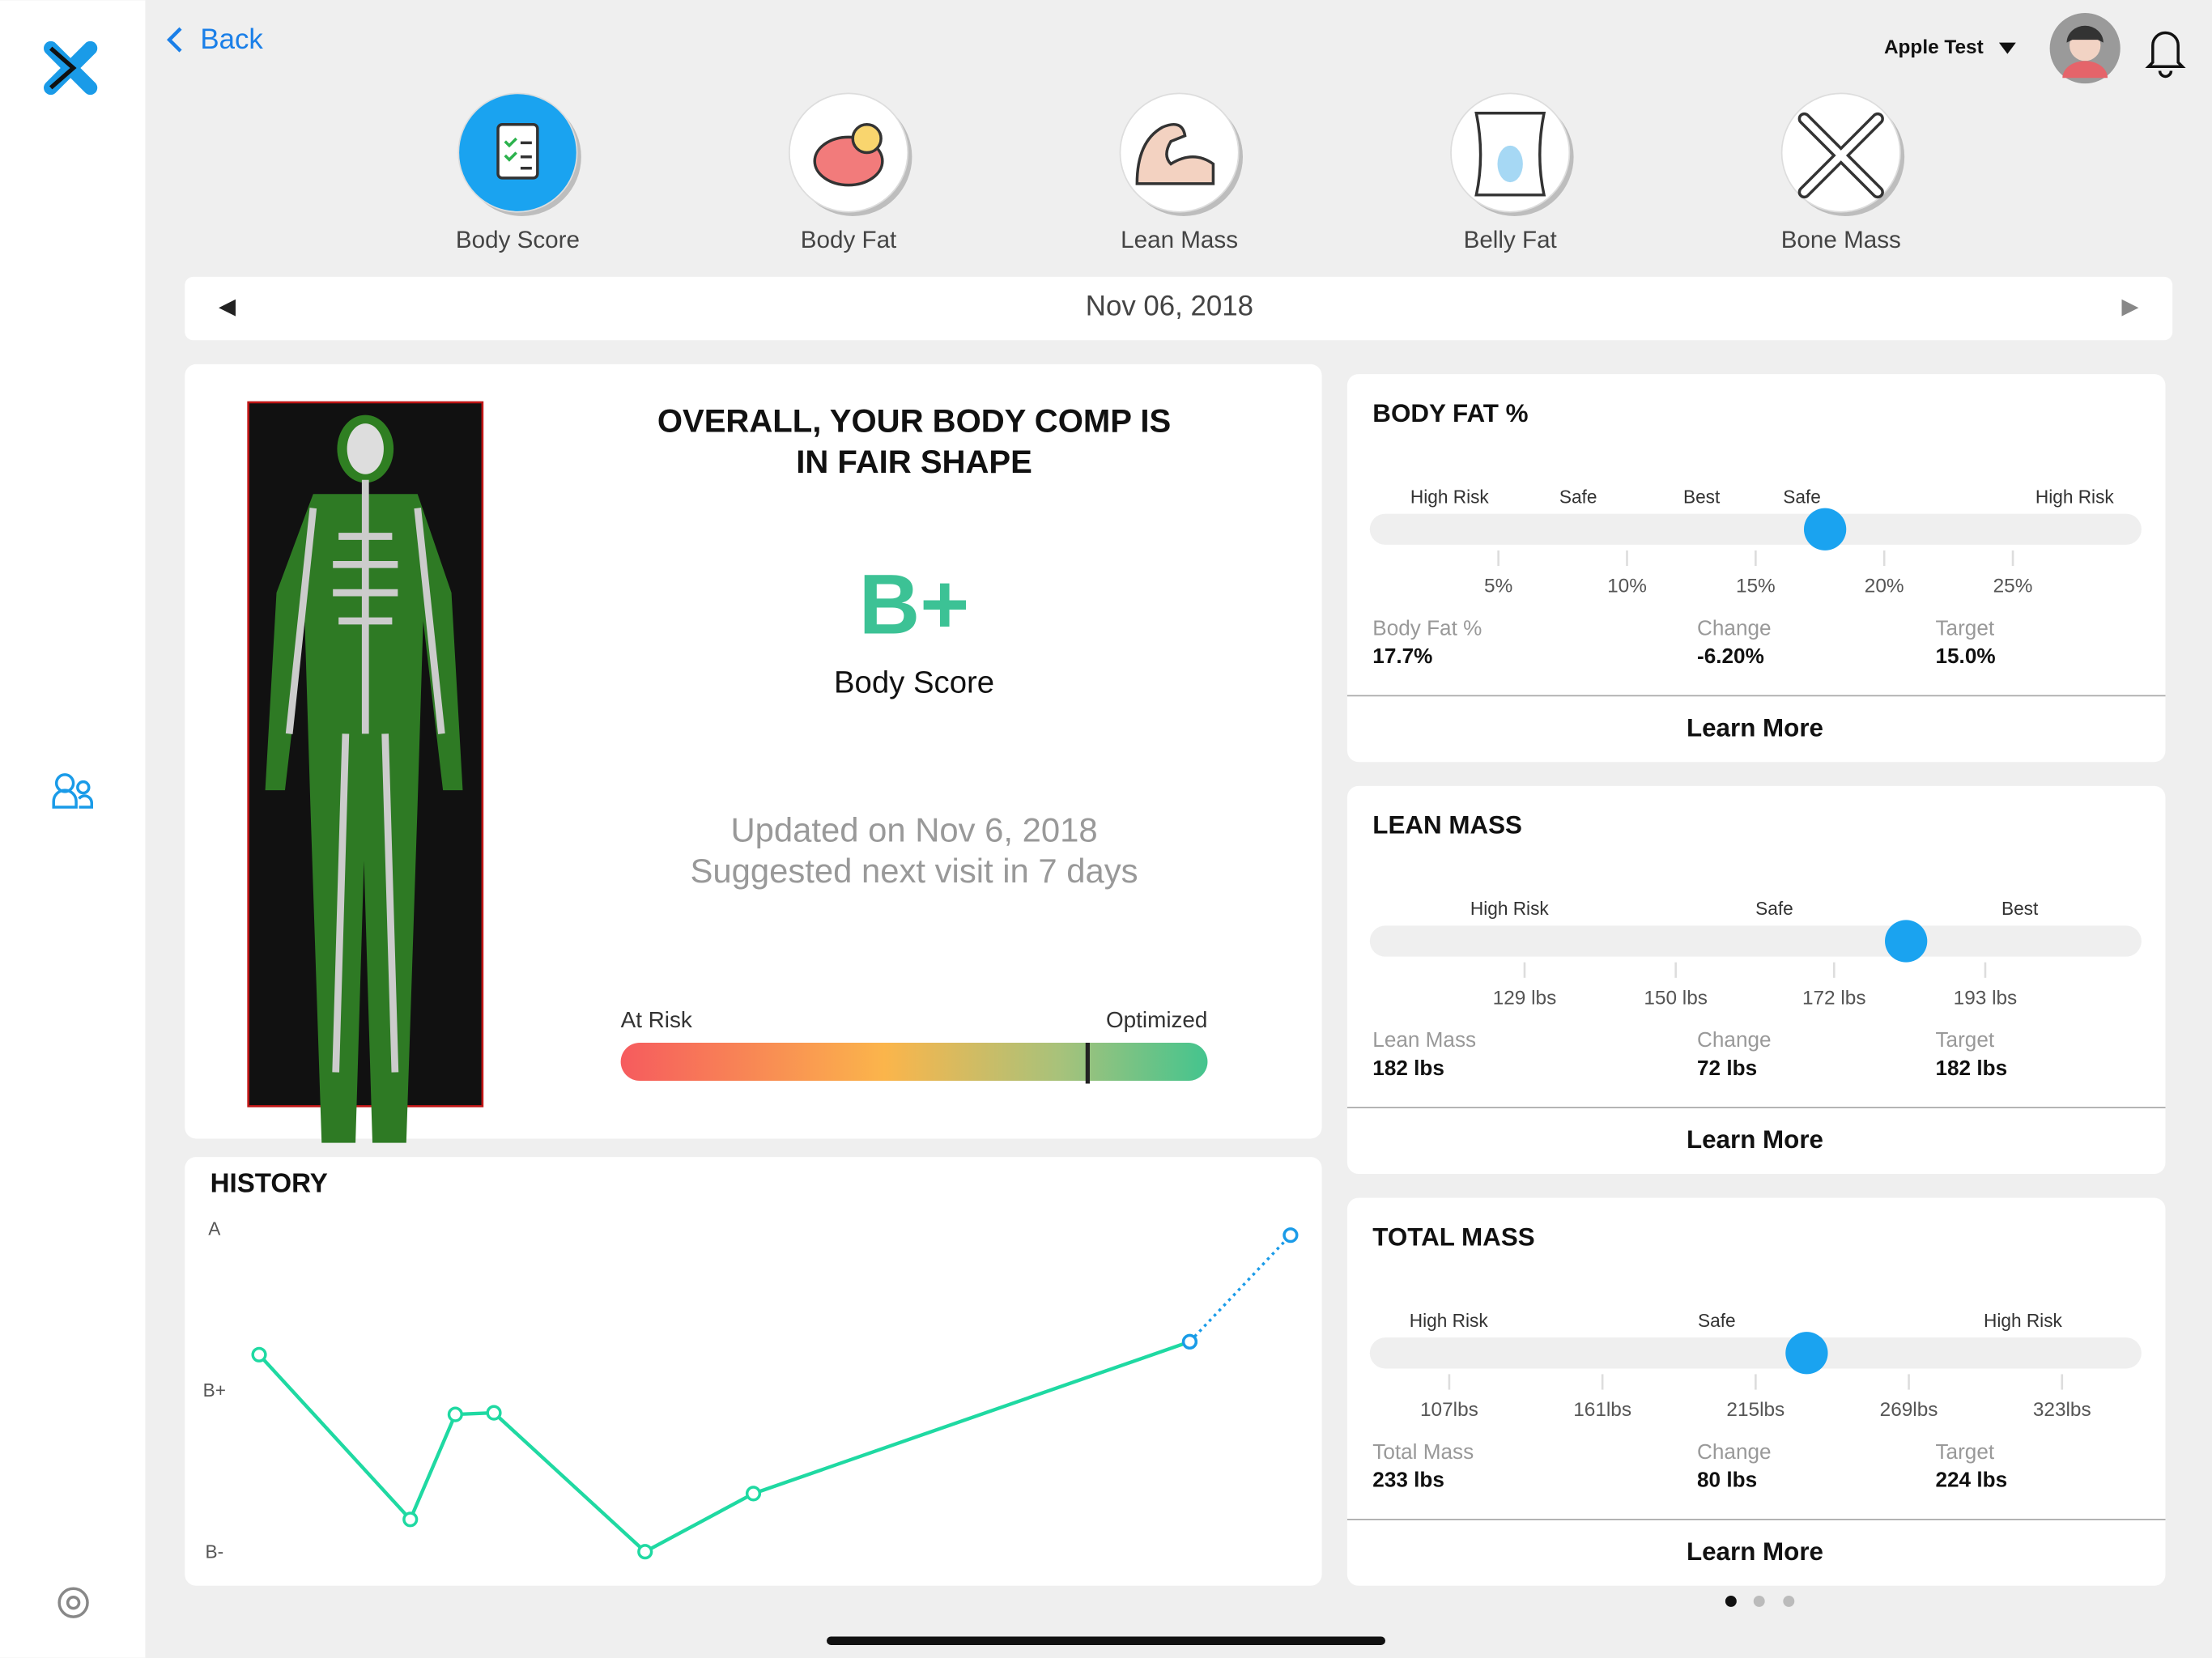 Image resolution: width=2212 pixels, height=1658 pixels. I want to click on avatar, so click(2085, 48).